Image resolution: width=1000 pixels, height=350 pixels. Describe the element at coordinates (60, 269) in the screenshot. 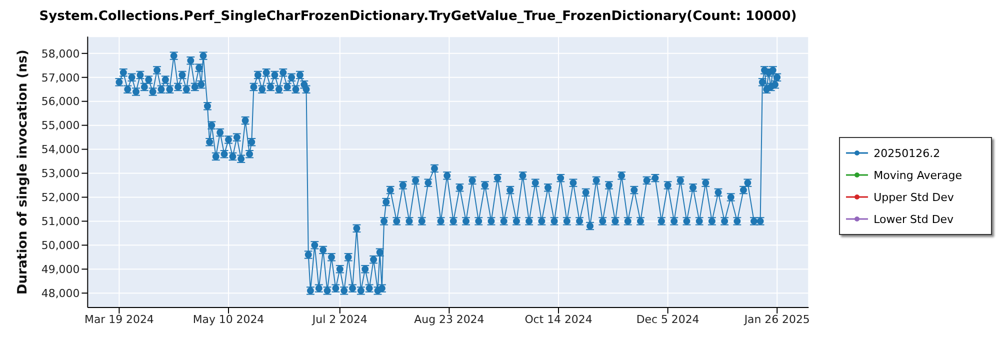

I see `y-tick-label: 49,000` at that location.